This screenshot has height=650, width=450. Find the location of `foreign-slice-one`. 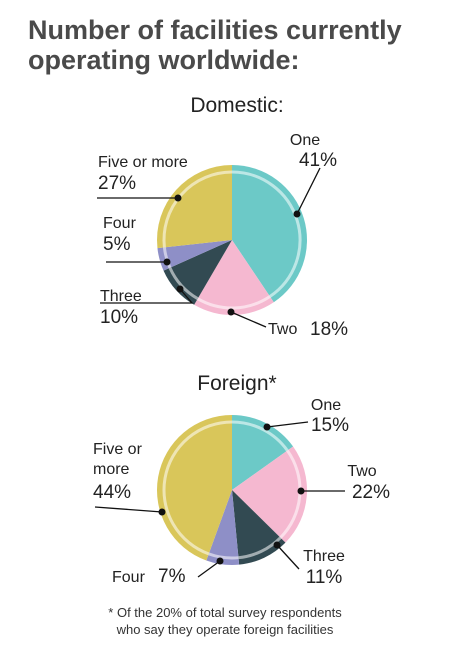

foreign-slice-one is located at coordinates (263, 452).